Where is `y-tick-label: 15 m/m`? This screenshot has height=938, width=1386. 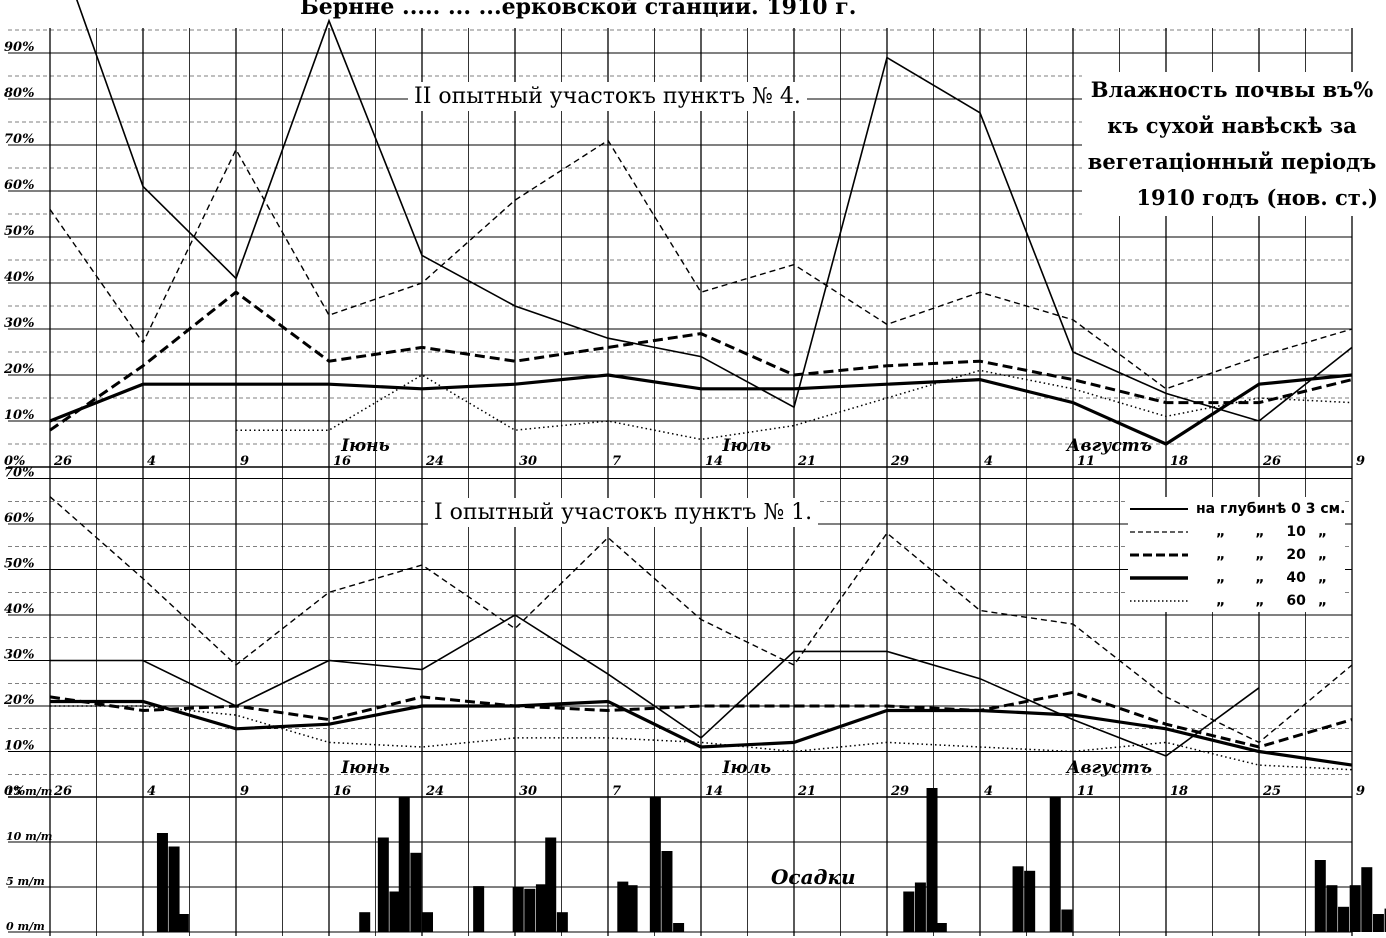
y-tick-label: 15 m/m is located at coordinates (29, 791).